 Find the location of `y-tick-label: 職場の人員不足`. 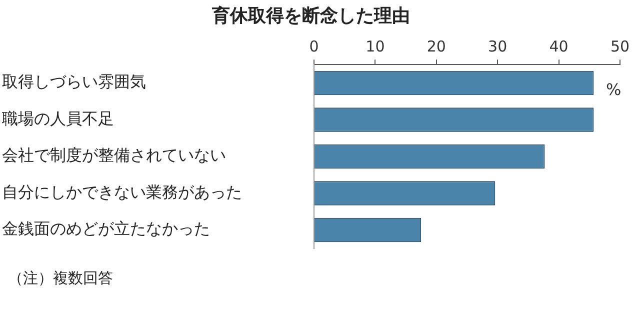

y-tick-label: 職場の人員不足 is located at coordinates (58, 118).